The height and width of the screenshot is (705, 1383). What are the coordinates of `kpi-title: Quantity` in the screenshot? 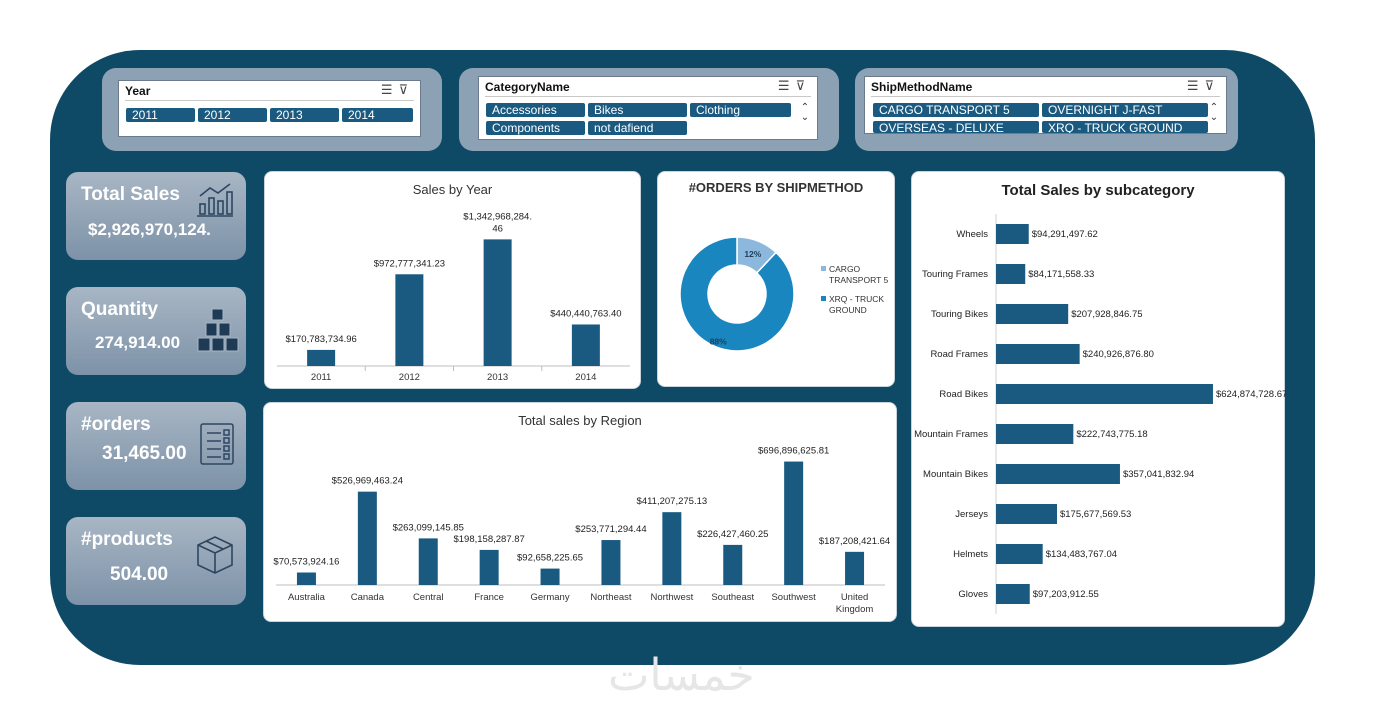 It's located at (120, 309).